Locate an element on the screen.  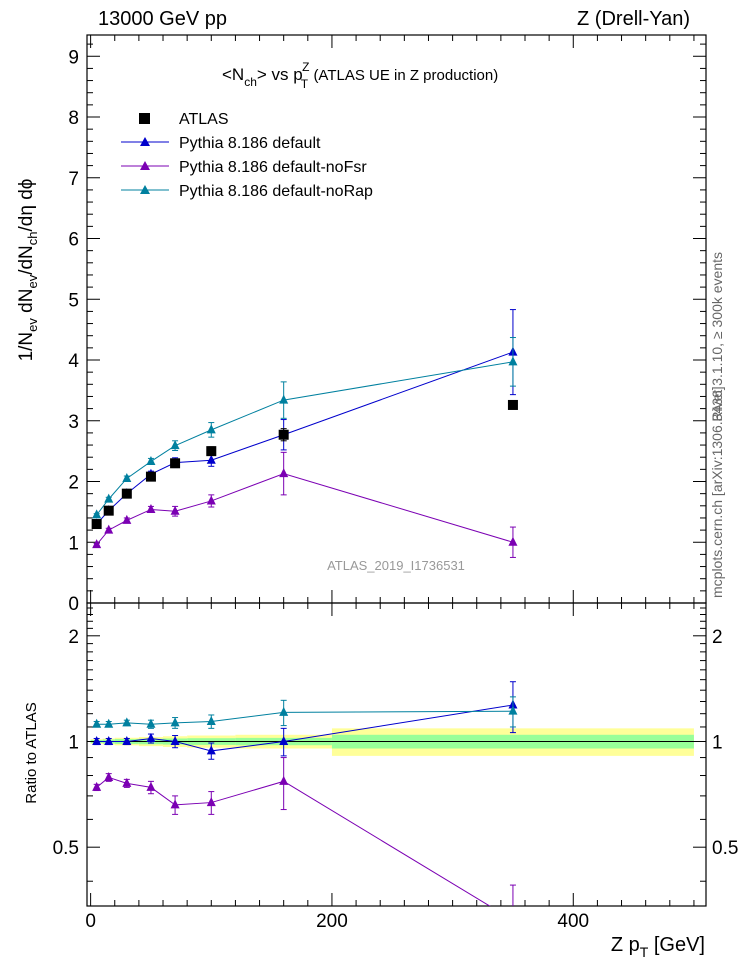
ratio-y-tick-label: 0.5 is located at coordinates (66, 848).